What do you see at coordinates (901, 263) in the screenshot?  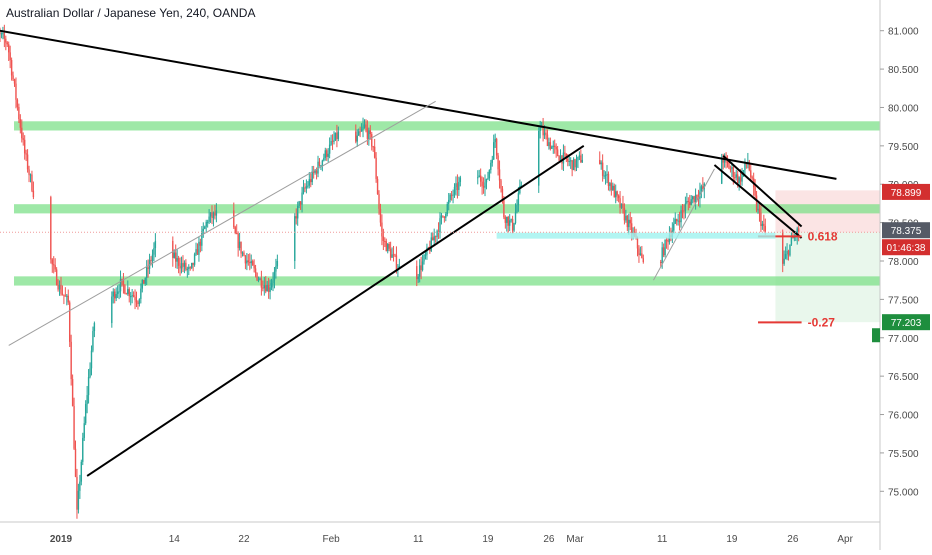 I see `price-labels-layer: 78.899 78.375 01:46:38 77.203` at bounding box center [901, 263].